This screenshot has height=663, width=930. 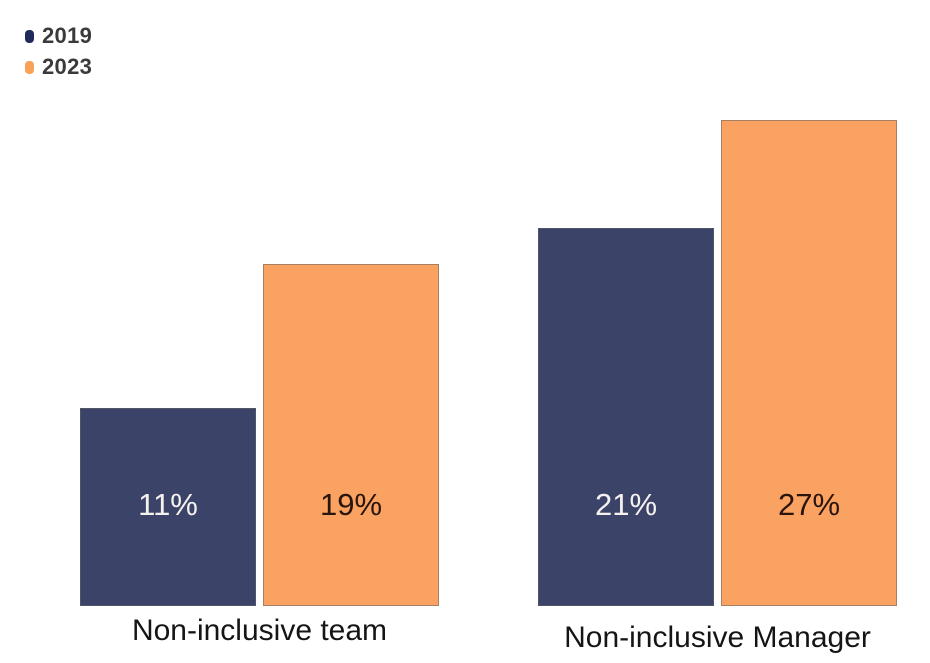 What do you see at coordinates (351, 435) in the screenshot?
I see `bar-2023: 19%` at bounding box center [351, 435].